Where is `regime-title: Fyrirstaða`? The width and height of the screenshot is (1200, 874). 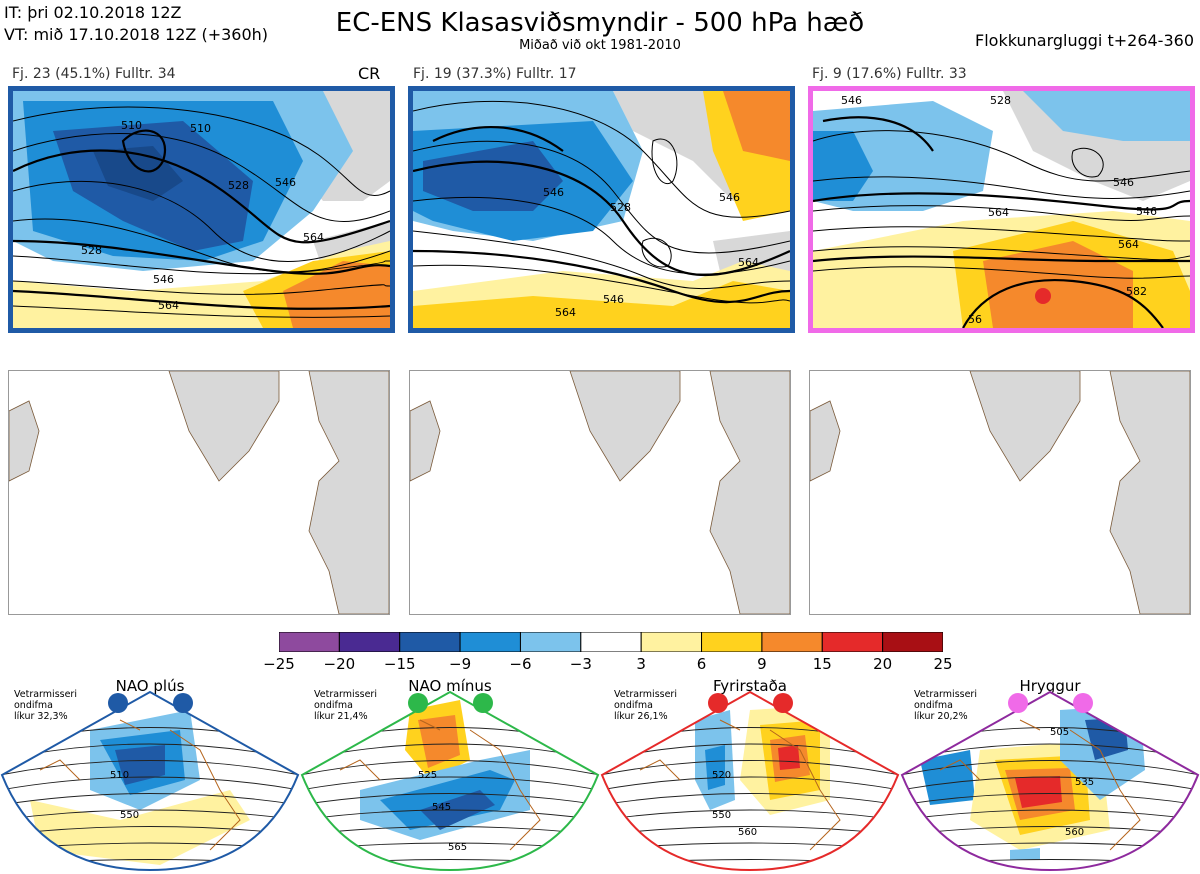 regime-title: Fyrirstaða is located at coordinates (750, 686).